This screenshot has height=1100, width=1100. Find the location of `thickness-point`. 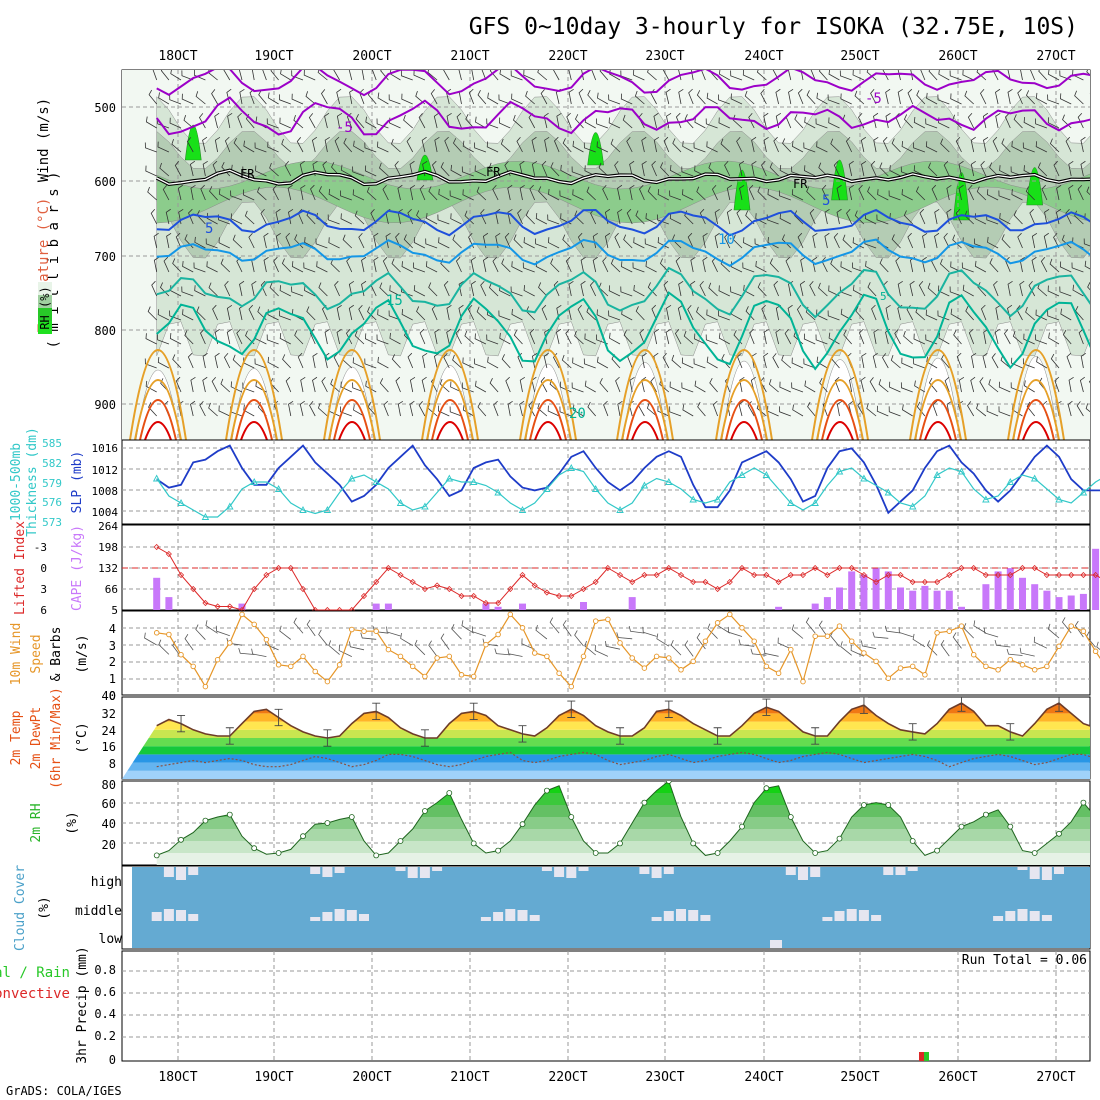

thickness-point is located at coordinates (278, 488).